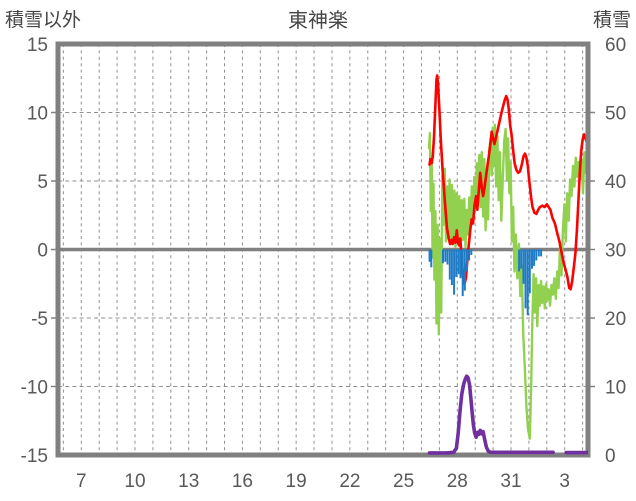  I want to click on right-axis-tick-label: 60, so click(615, 45).